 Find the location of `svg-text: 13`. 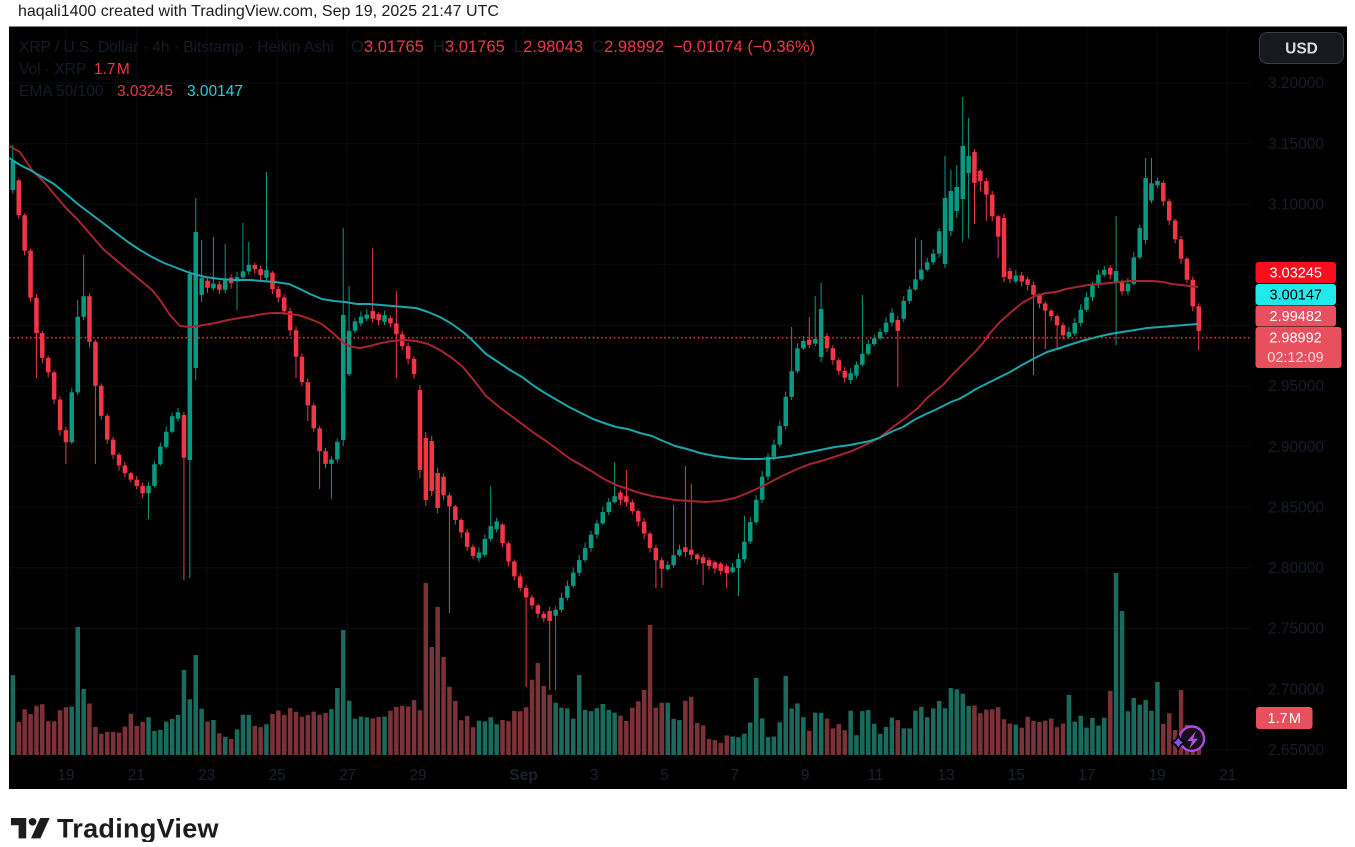

svg-text: 13 is located at coordinates (945, 775).